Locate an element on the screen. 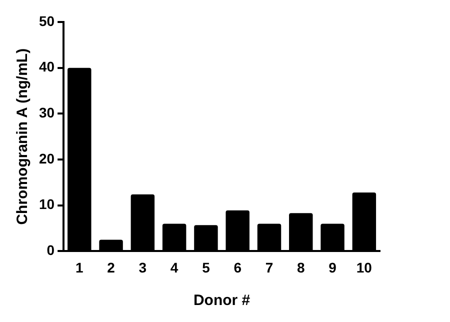  y-tick-label: 20 is located at coordinates (46, 158).